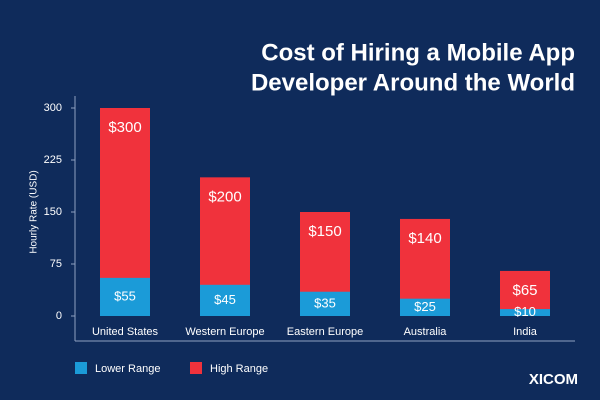 The image size is (600, 400). Describe the element at coordinates (239, 369) in the screenshot. I see `legend-label: High Range` at that location.